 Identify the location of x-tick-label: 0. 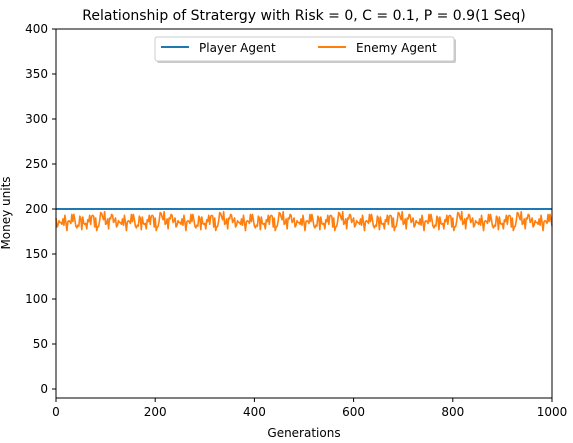
(56, 412).